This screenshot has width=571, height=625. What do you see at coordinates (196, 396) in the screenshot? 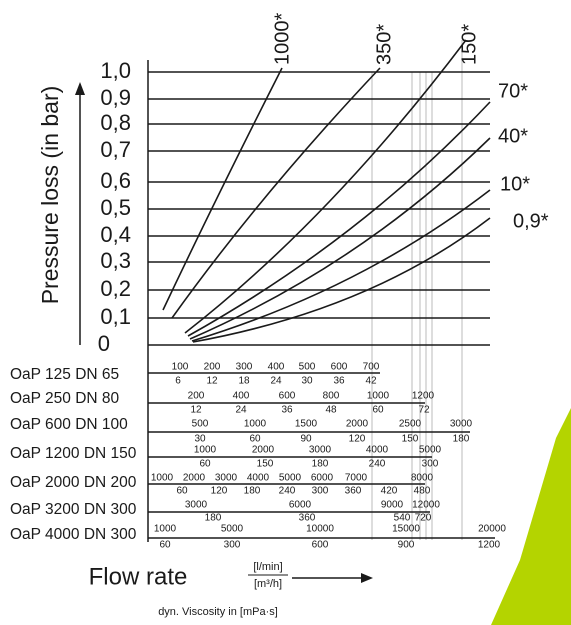
I see `scale-value: 200` at bounding box center [196, 396].